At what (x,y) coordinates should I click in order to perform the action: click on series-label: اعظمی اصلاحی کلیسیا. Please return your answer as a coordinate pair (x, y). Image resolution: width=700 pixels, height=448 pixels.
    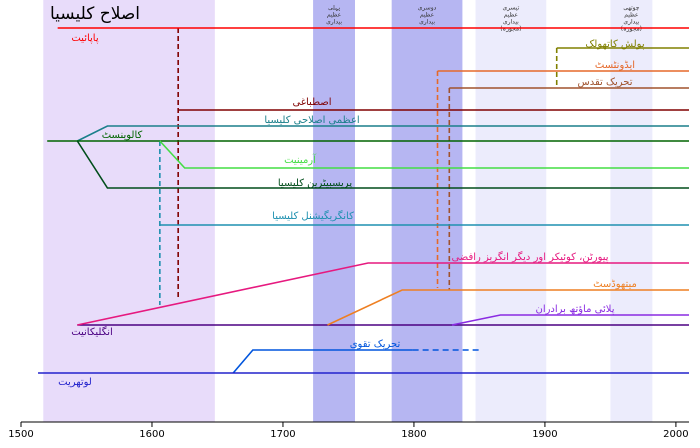
    Looking at the image, I should click on (311, 120).